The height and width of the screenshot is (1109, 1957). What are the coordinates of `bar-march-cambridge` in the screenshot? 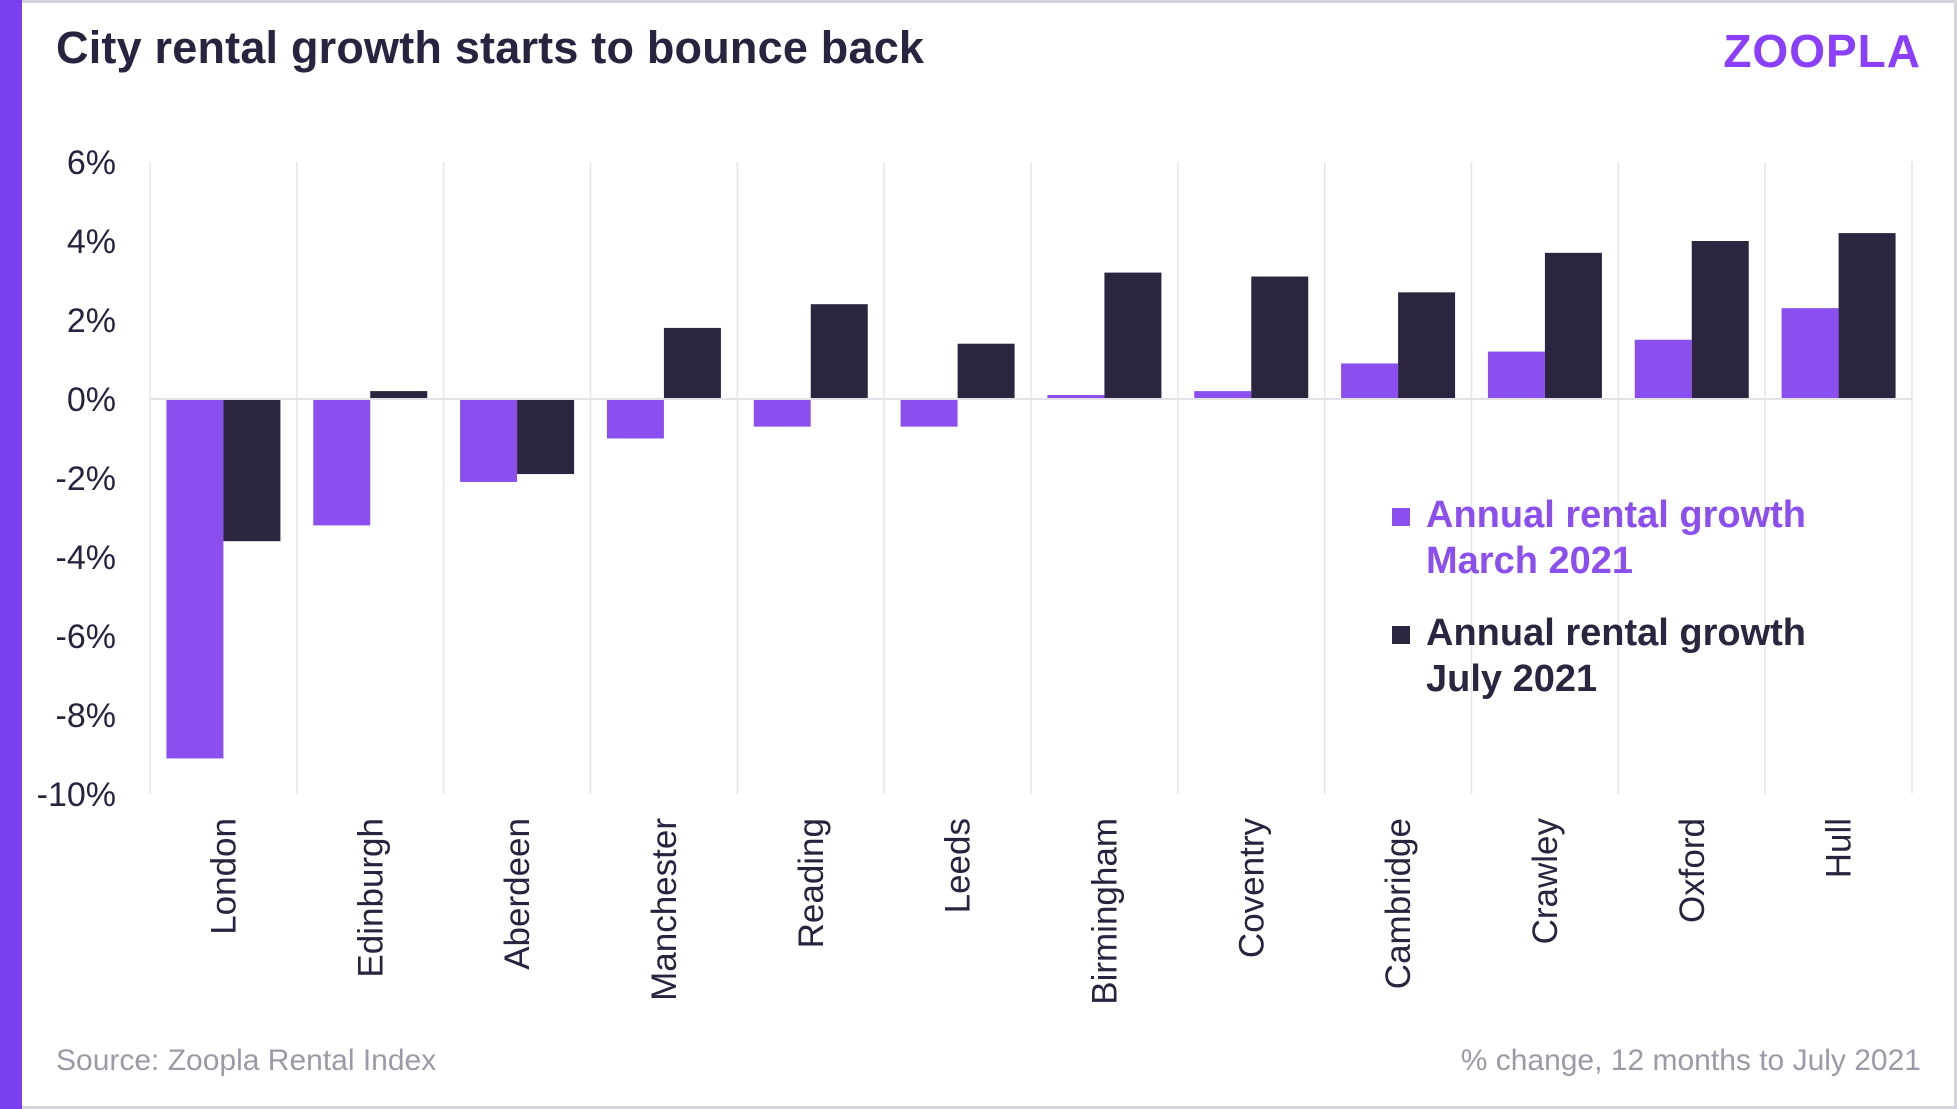 It's located at (1370, 381).